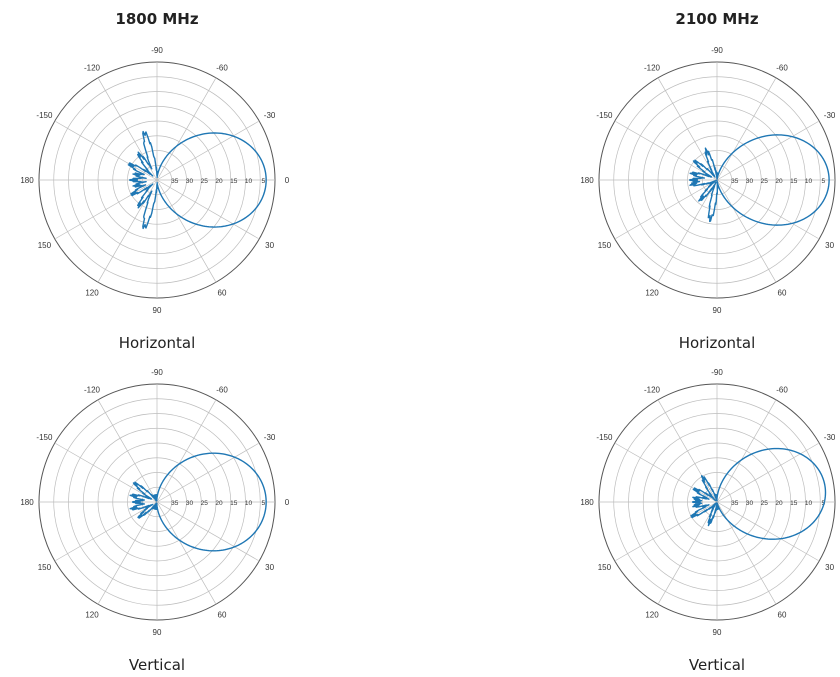 This screenshot has width=840, height=677. What do you see at coordinates (717, 665) in the screenshot?
I see `caption-2100-vertical: Vertical` at bounding box center [717, 665].